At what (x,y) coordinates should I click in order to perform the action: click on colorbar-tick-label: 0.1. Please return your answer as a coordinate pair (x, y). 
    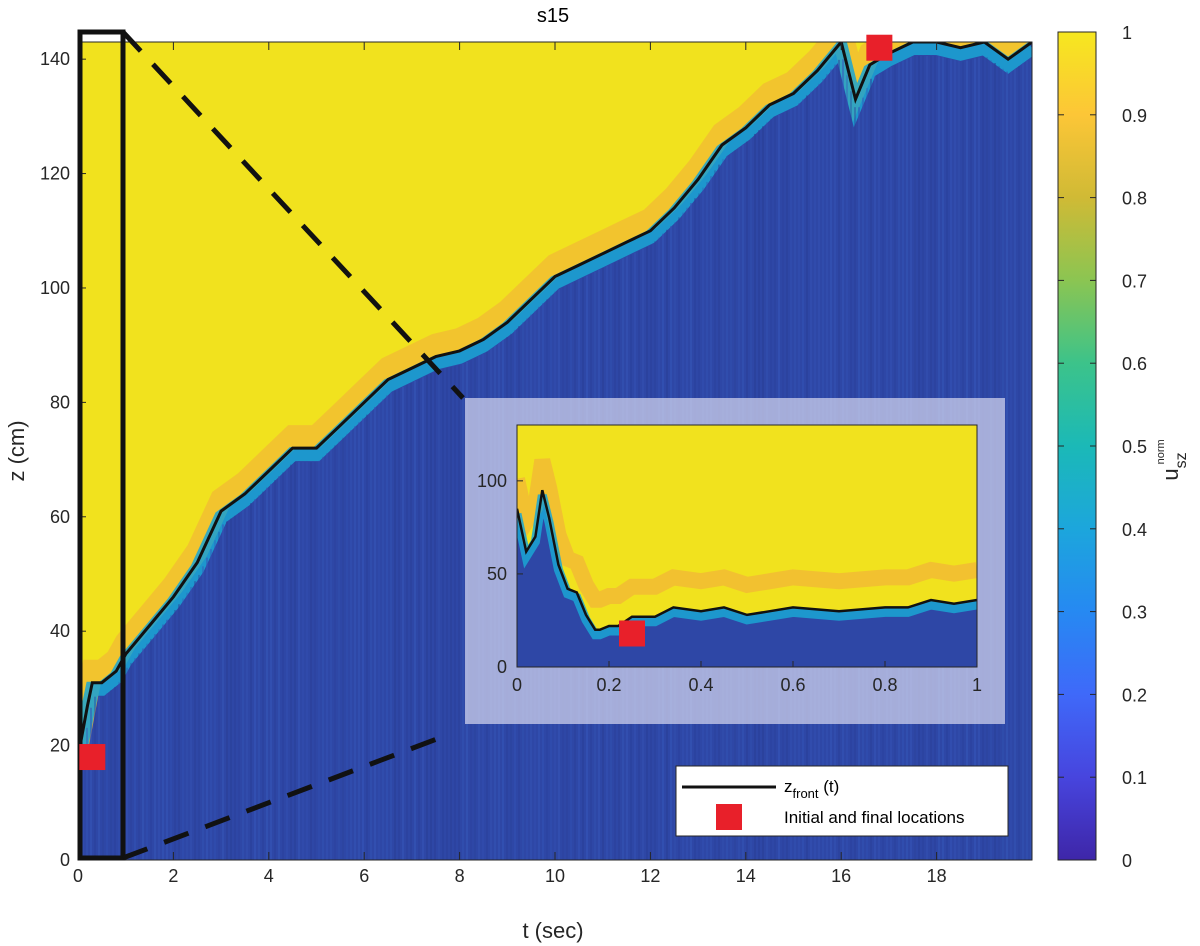
    Looking at the image, I should click on (1134, 778).